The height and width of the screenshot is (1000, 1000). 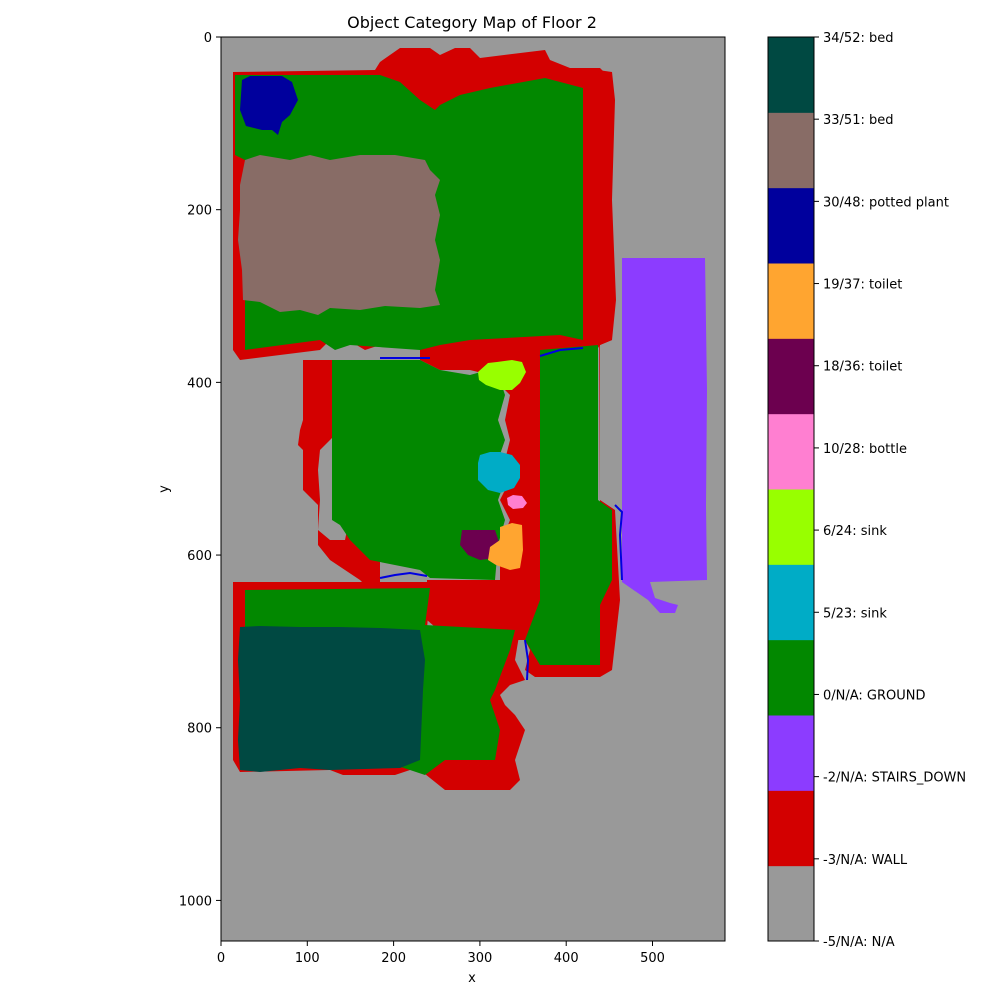 I want to click on ground-region-hall, so click(x=568, y=505).